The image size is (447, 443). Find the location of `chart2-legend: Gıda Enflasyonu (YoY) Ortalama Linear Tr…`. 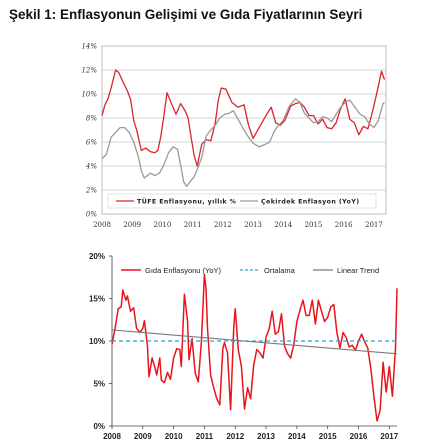

chart2-legend: Gıda Enflasyonu (YoY) Ortalama Linear Tr… is located at coordinates (250, 270).